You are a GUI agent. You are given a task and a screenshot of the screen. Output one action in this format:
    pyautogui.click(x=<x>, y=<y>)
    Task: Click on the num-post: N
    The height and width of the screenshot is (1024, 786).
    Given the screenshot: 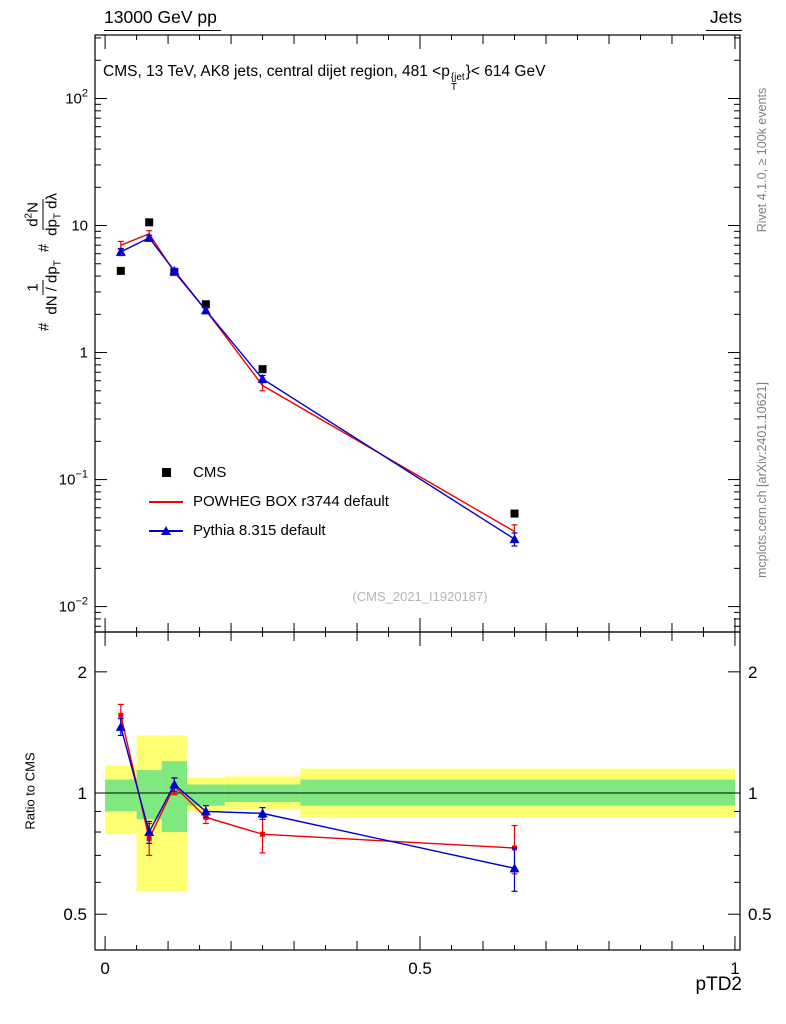 What is the action you would take?
    pyautogui.click(x=33, y=207)
    